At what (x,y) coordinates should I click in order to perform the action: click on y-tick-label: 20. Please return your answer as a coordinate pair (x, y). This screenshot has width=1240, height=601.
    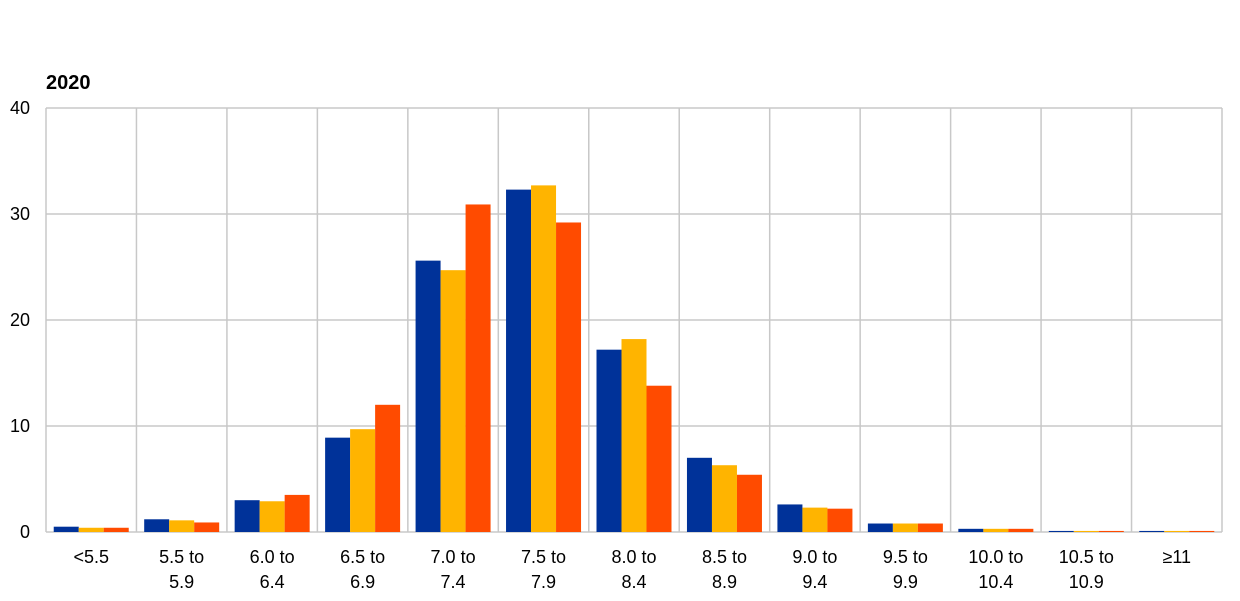
    Looking at the image, I should click on (20, 320).